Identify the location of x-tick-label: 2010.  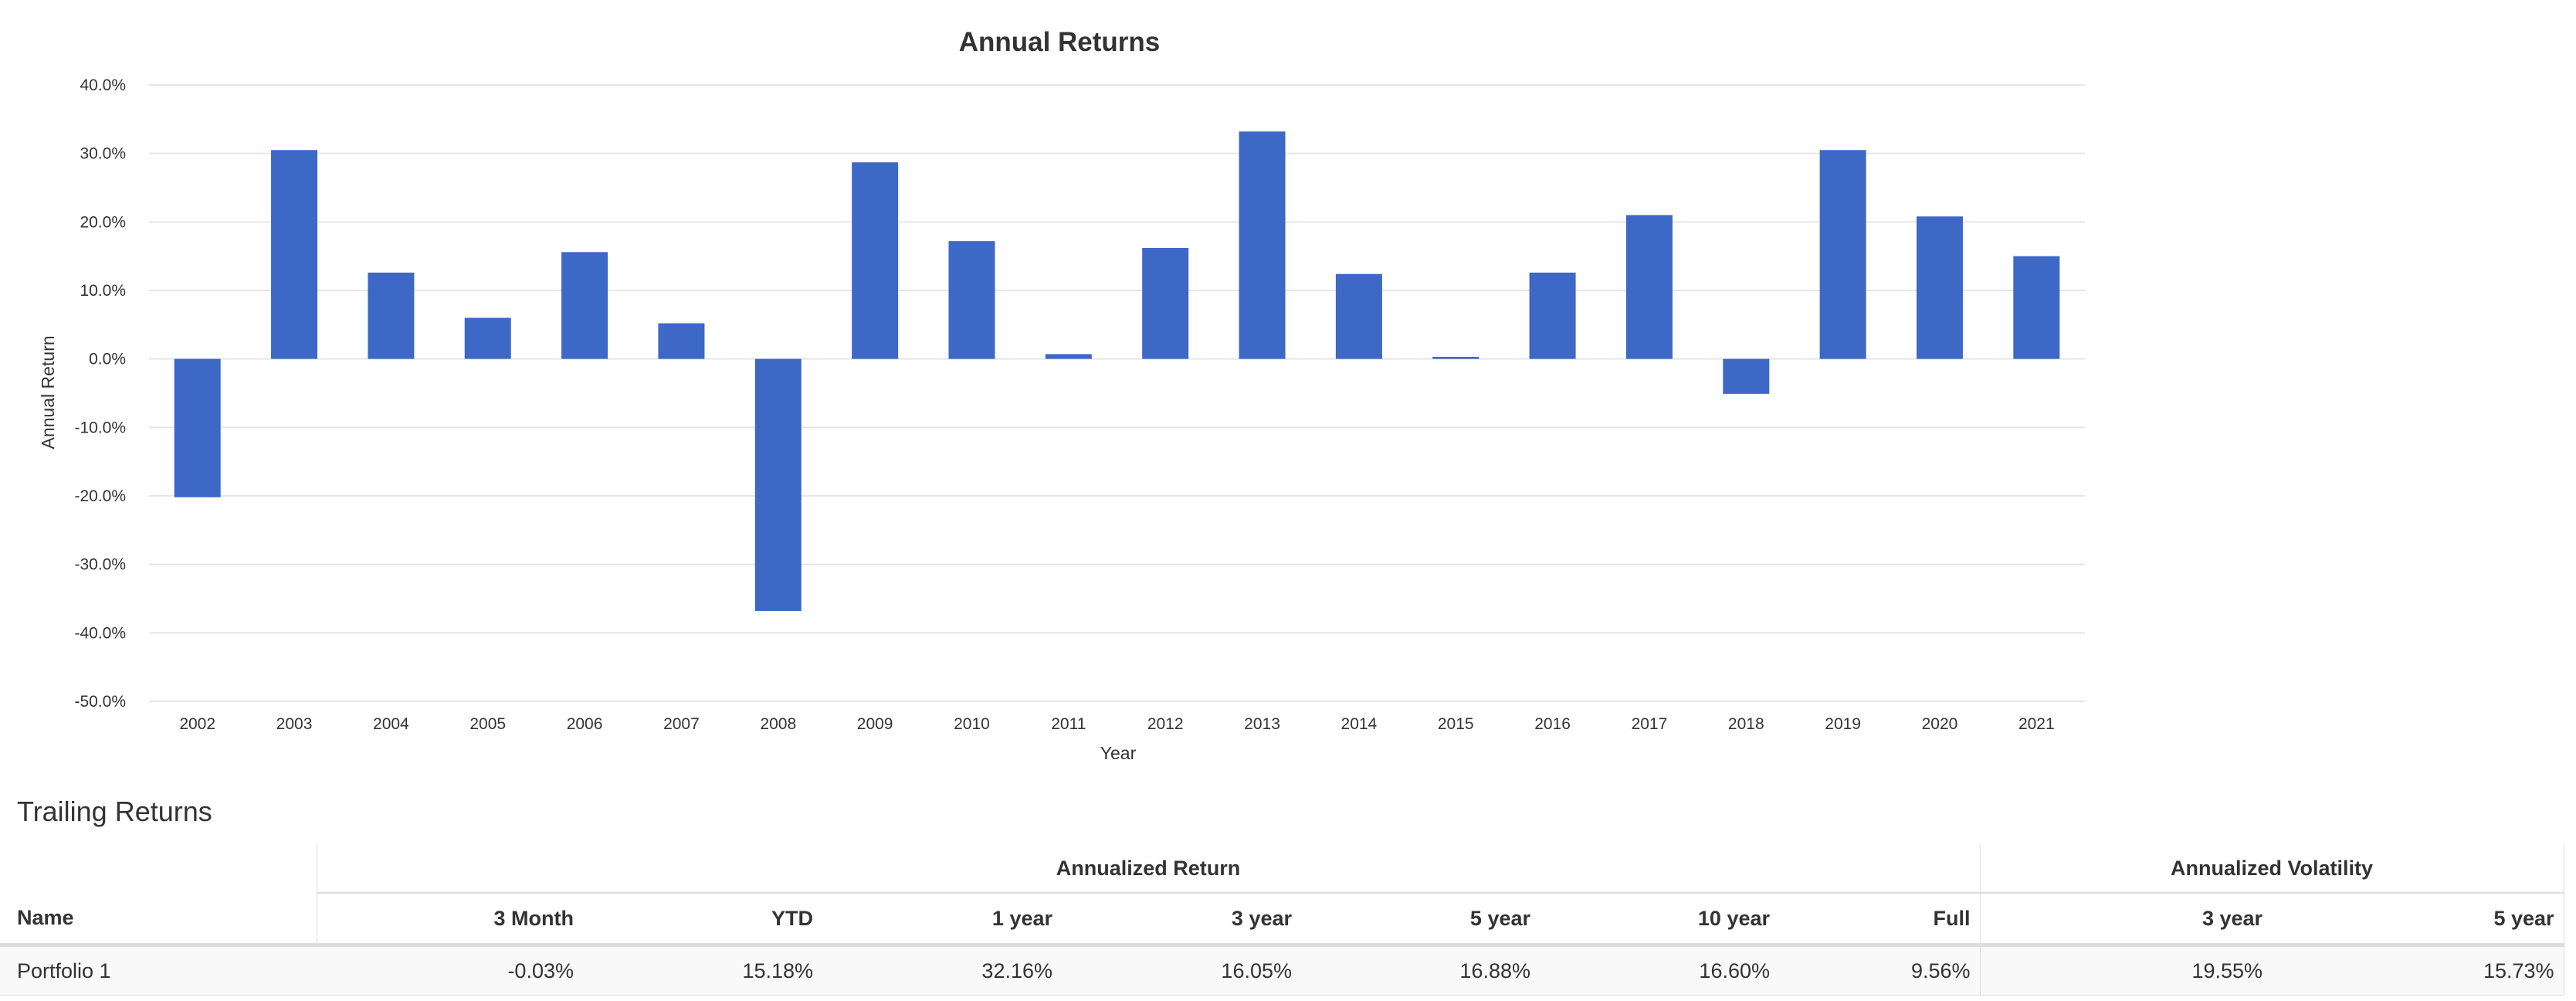
(972, 724).